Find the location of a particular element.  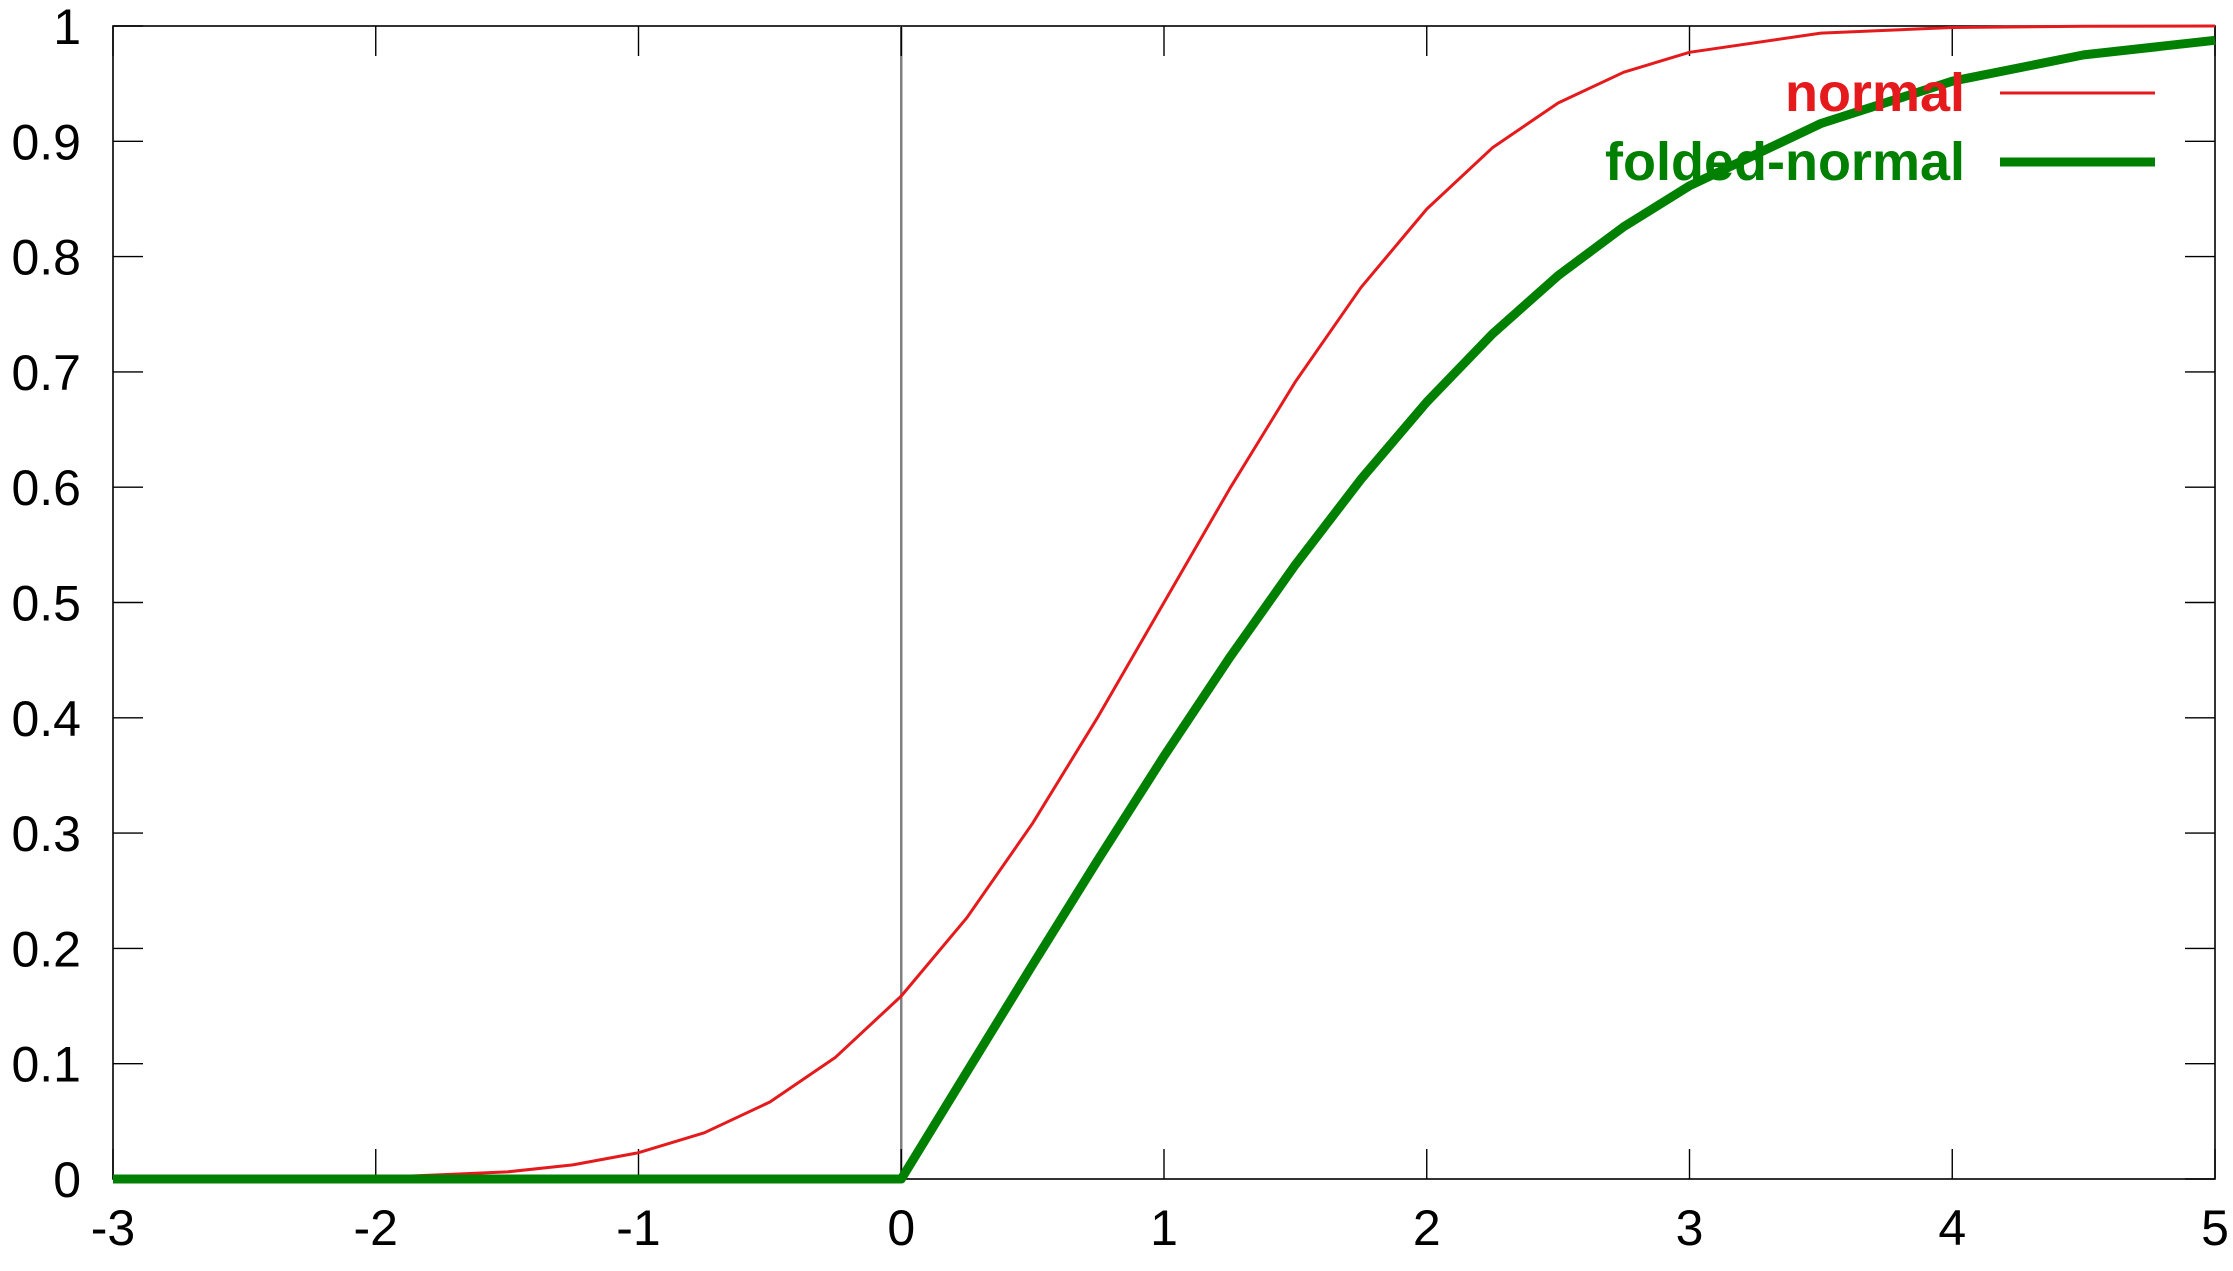

x-tick-label: -2 is located at coordinates (376, 1228).